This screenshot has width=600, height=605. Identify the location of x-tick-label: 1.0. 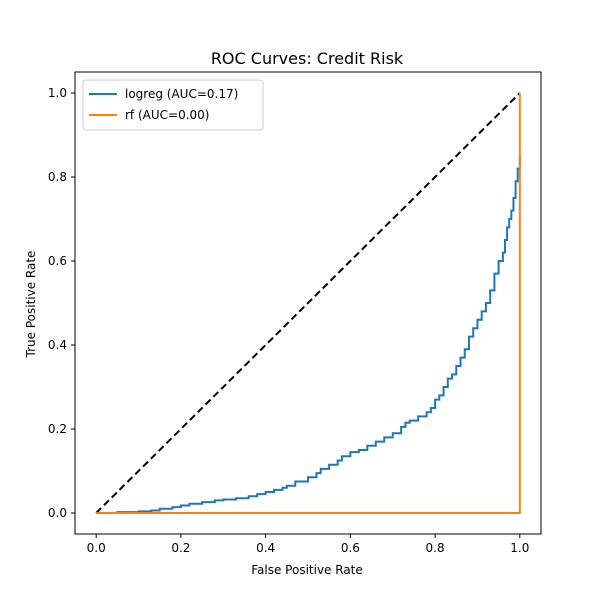
(519, 548).